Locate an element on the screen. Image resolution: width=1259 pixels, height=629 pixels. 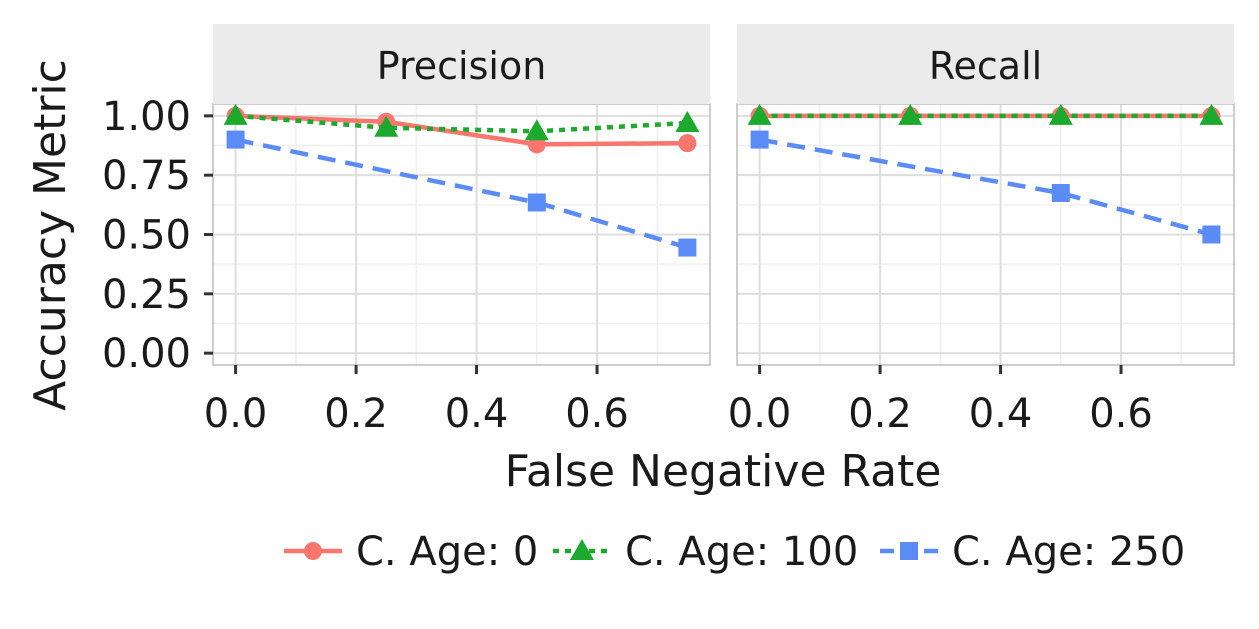
y-tick-label: 0.00 is located at coordinates (146, 354).